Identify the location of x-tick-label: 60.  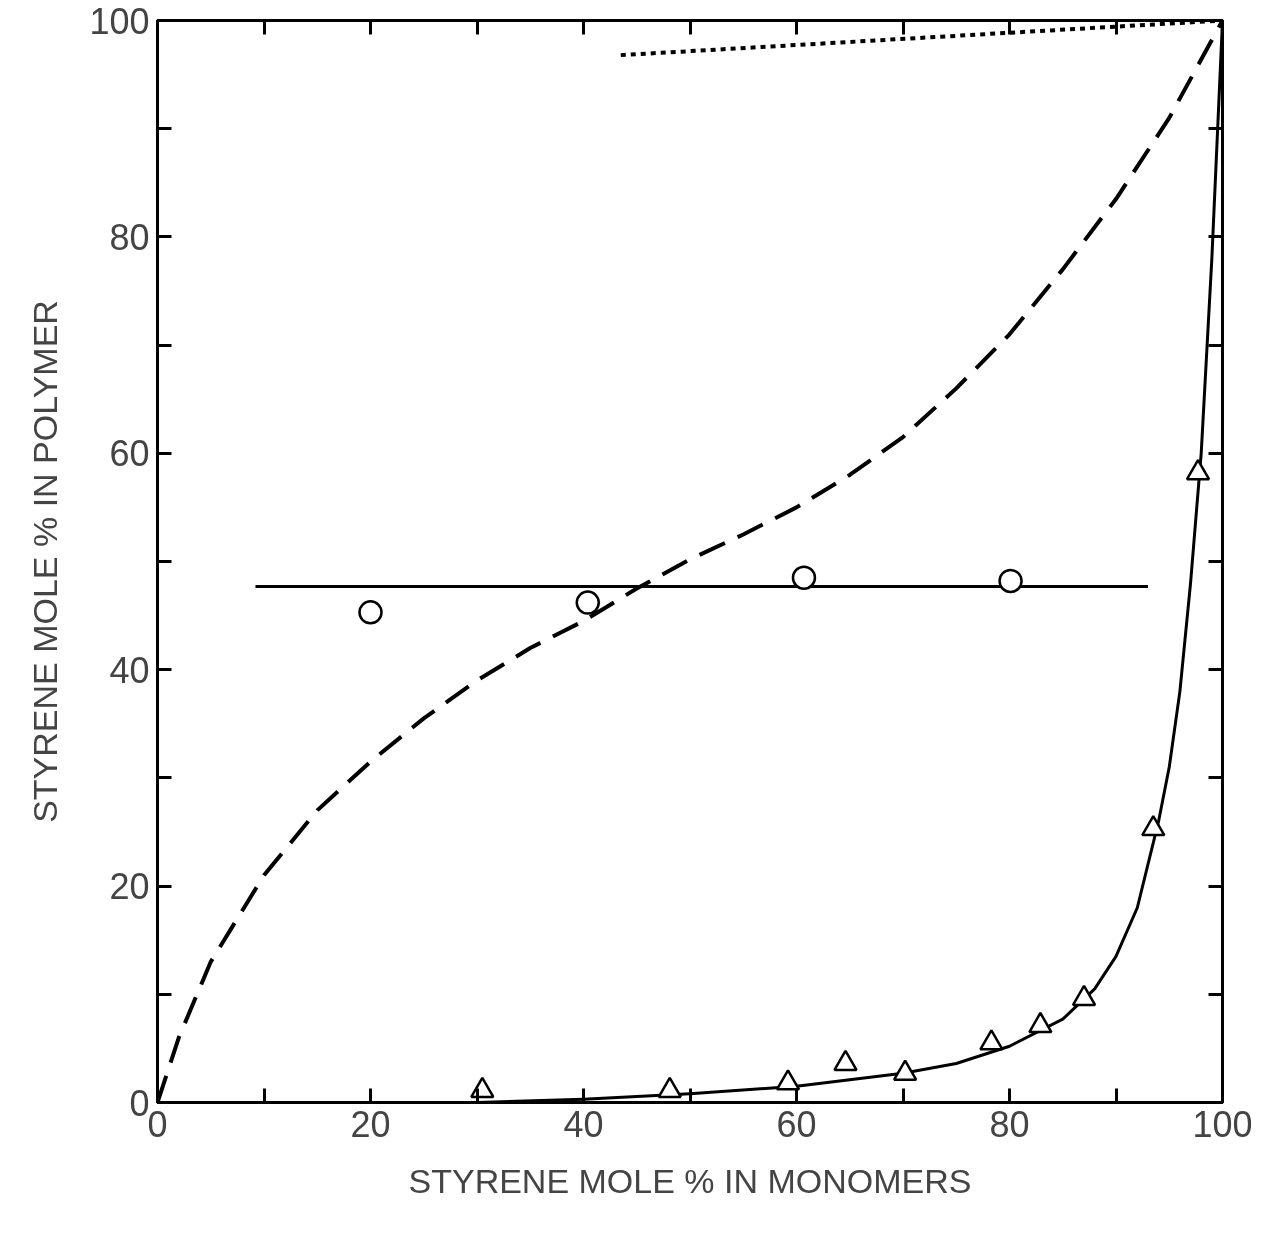
(796, 1124).